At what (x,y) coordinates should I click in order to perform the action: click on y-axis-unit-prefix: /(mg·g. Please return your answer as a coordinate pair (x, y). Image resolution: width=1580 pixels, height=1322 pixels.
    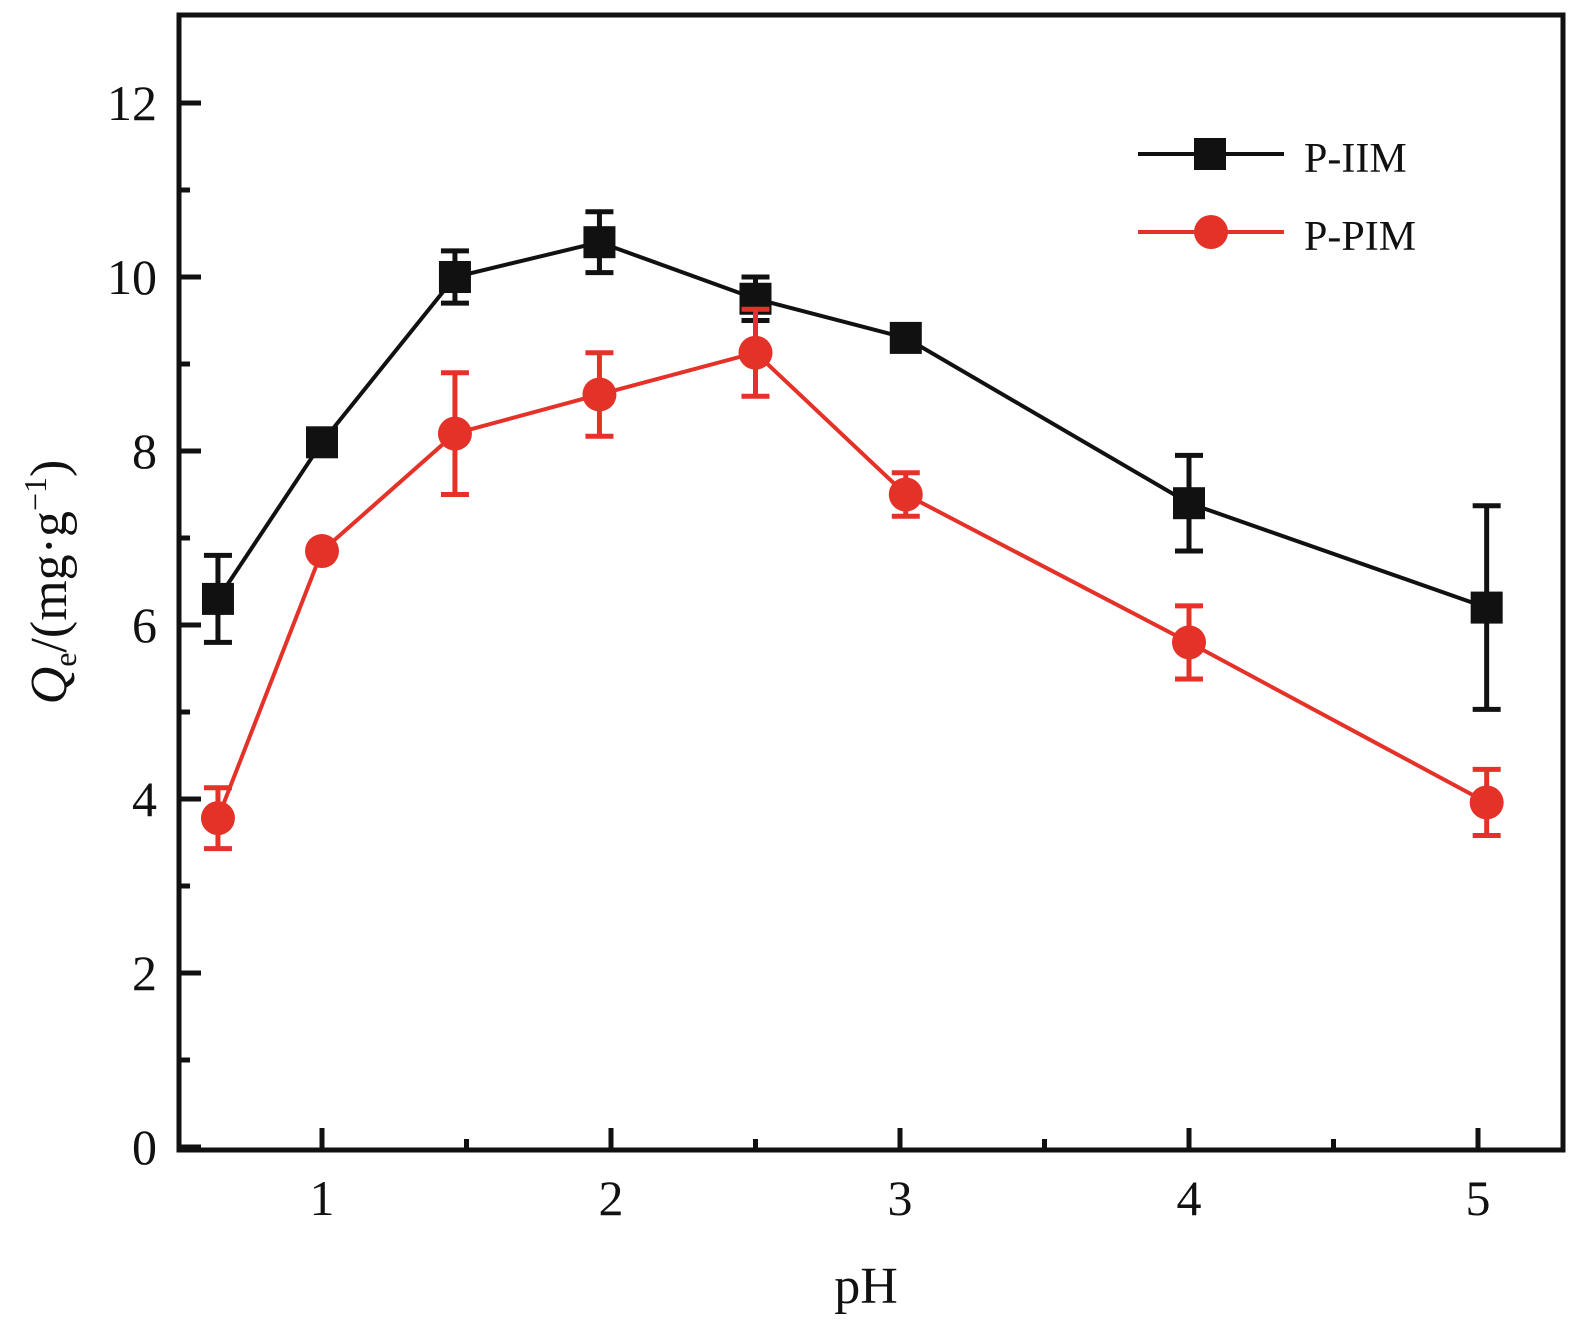
    Looking at the image, I should click on (49, 582).